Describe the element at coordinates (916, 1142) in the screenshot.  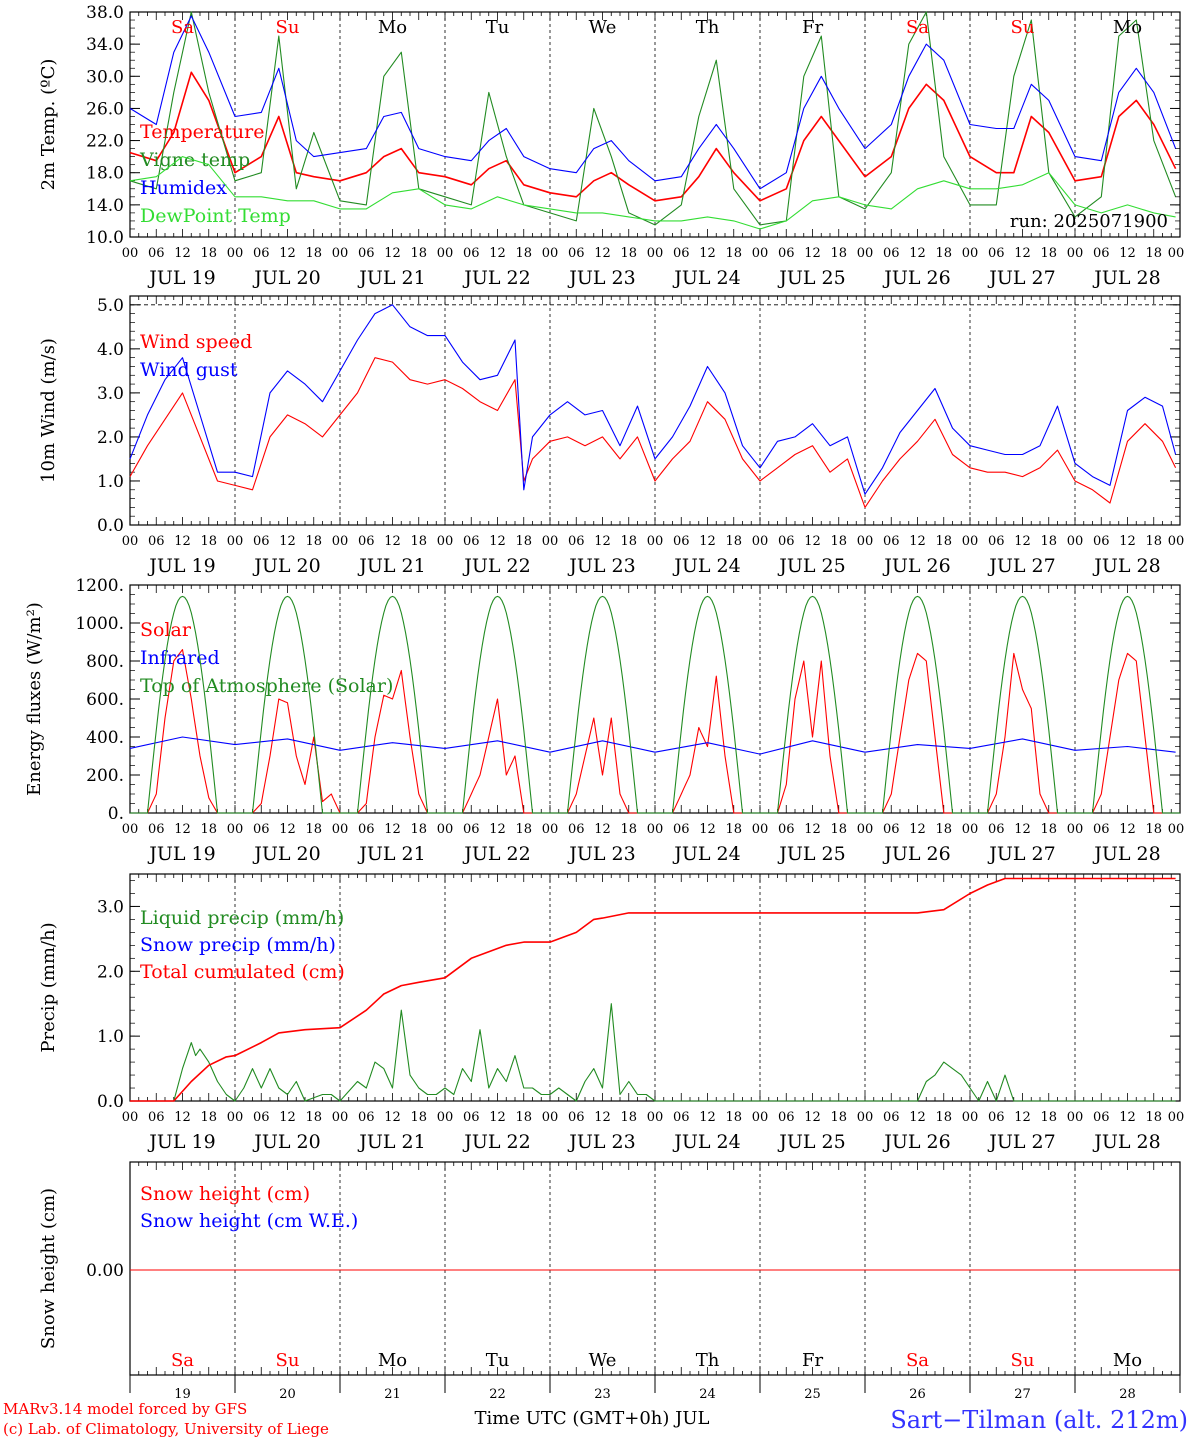
I see `date-label: JUL 26` at that location.